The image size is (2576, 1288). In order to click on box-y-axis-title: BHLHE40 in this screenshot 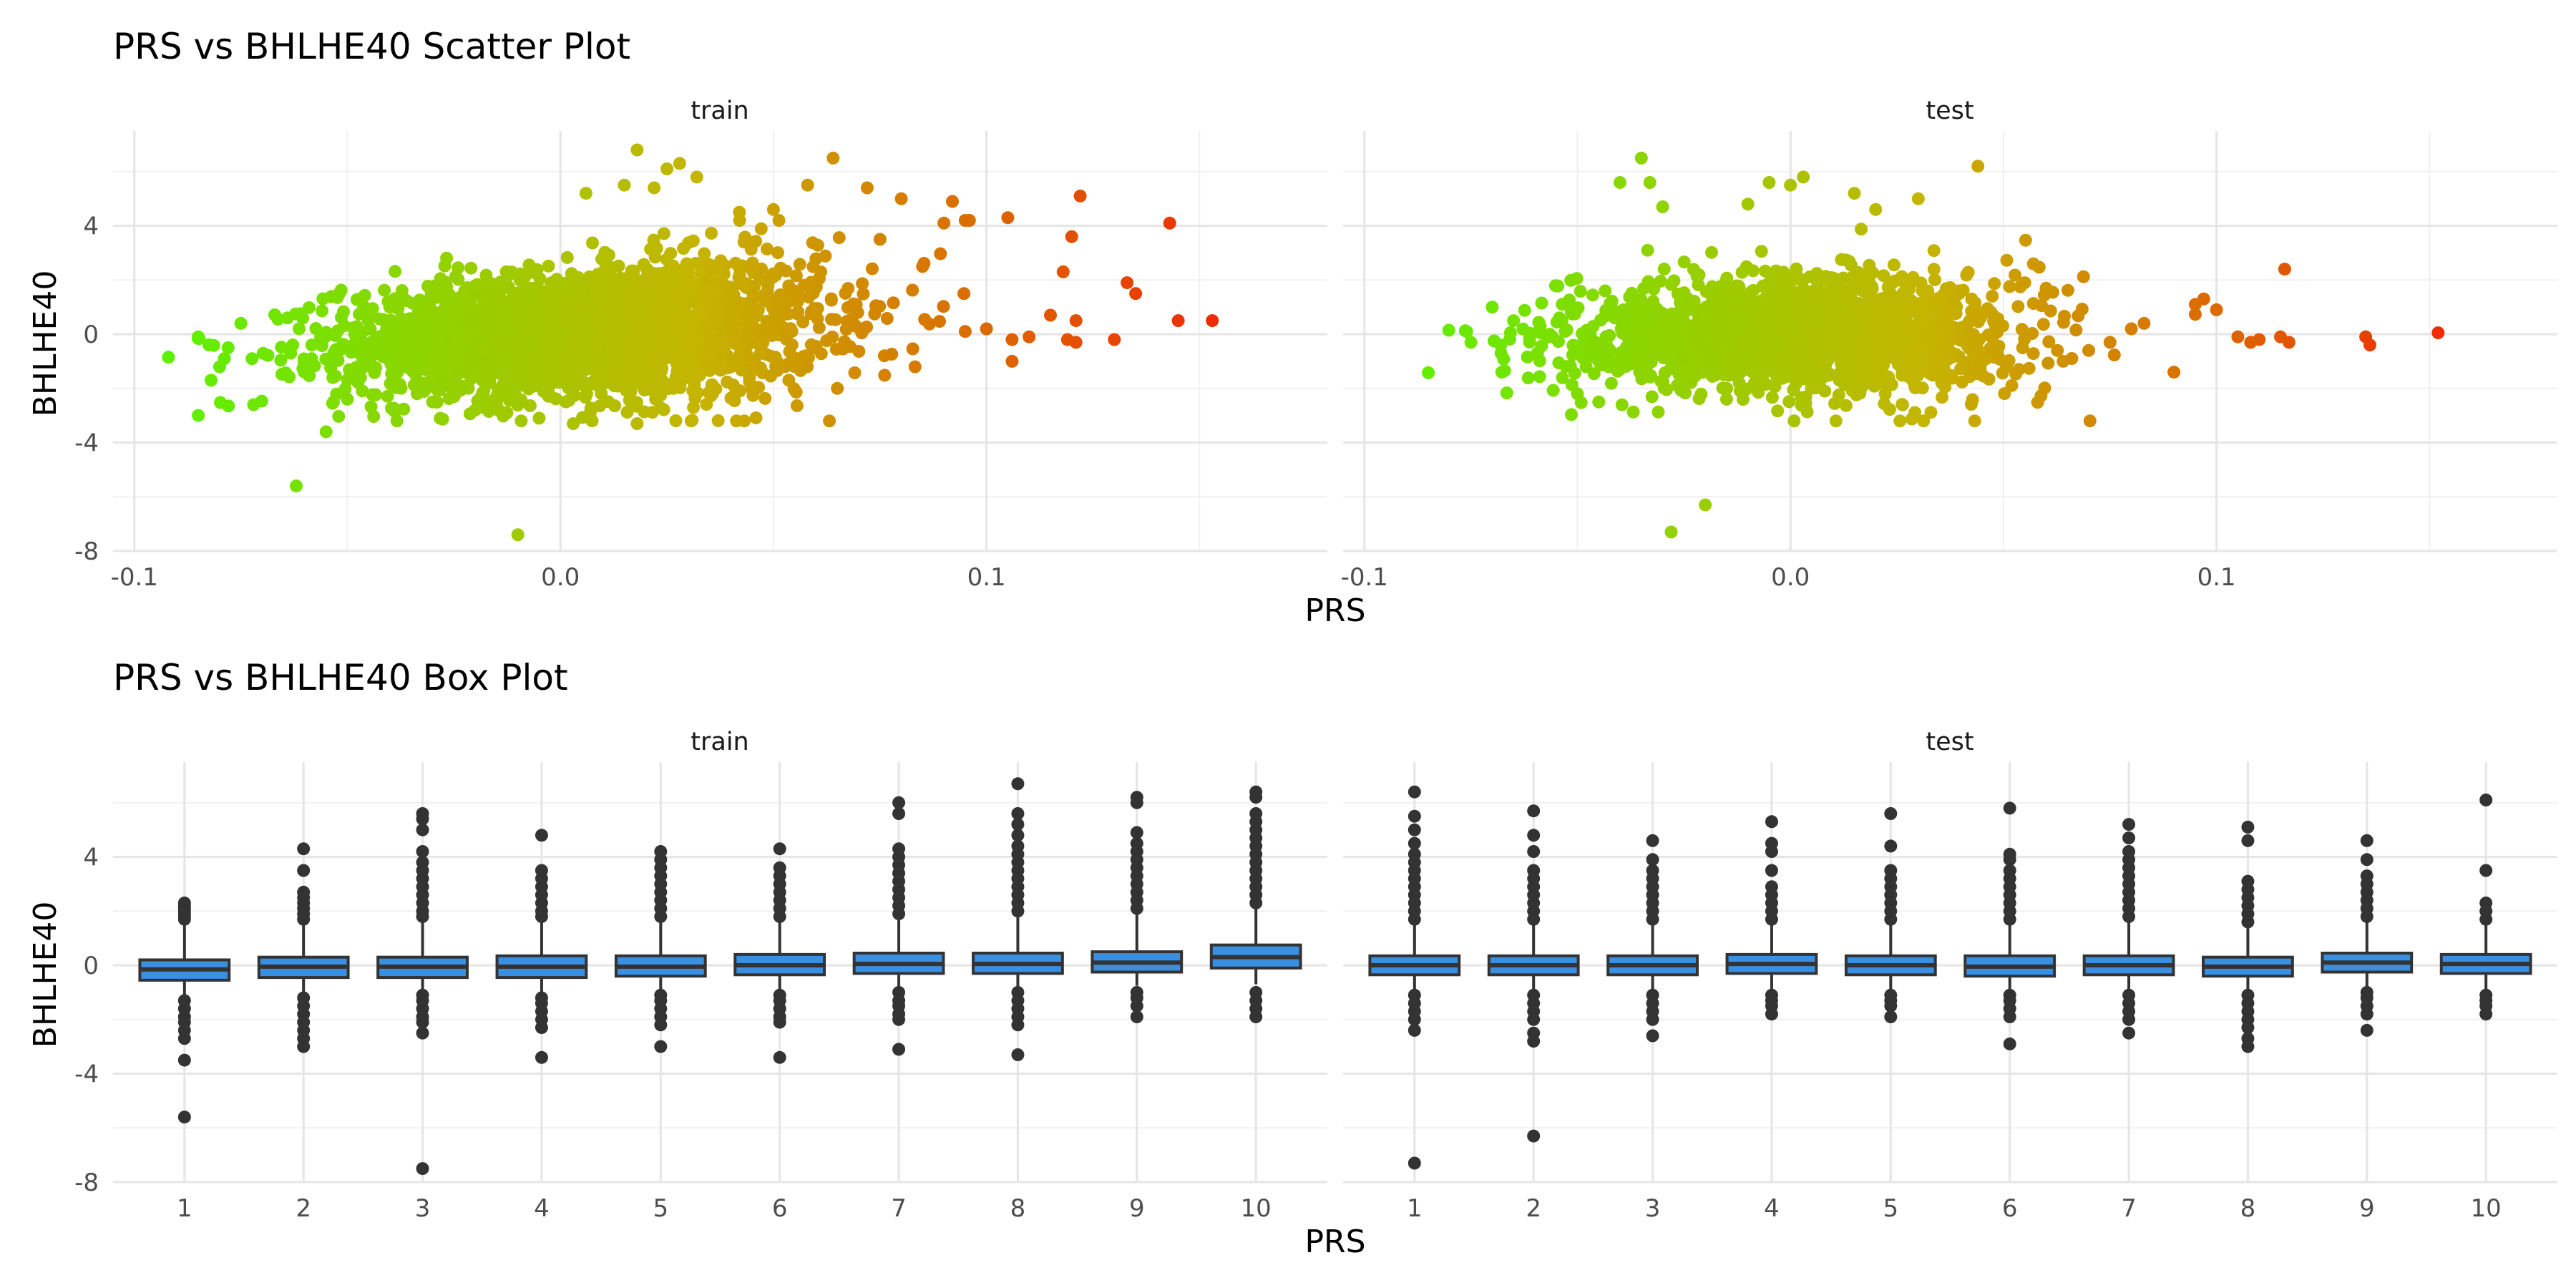, I will do `click(45, 975)`.